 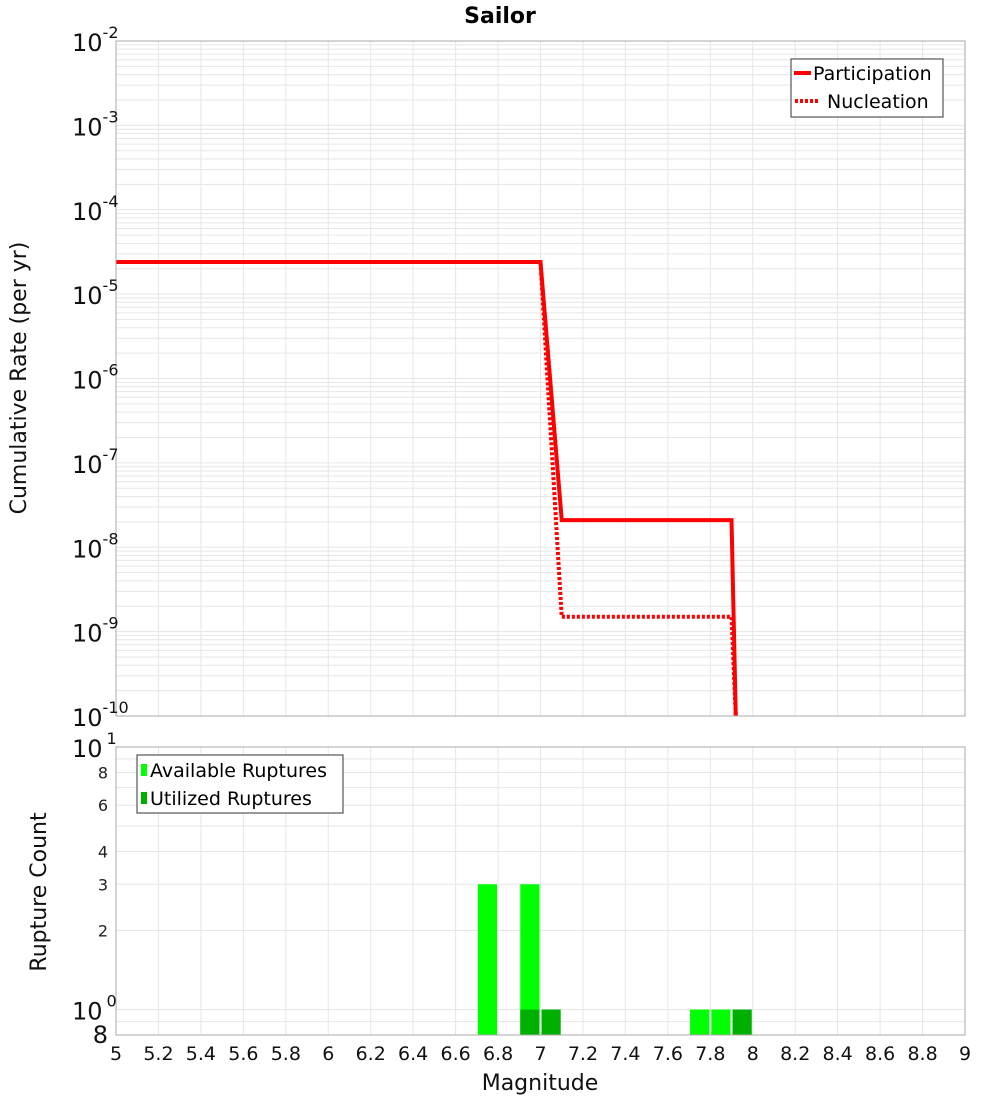 I want to click on top-legend-box, so click(x=867, y=88).